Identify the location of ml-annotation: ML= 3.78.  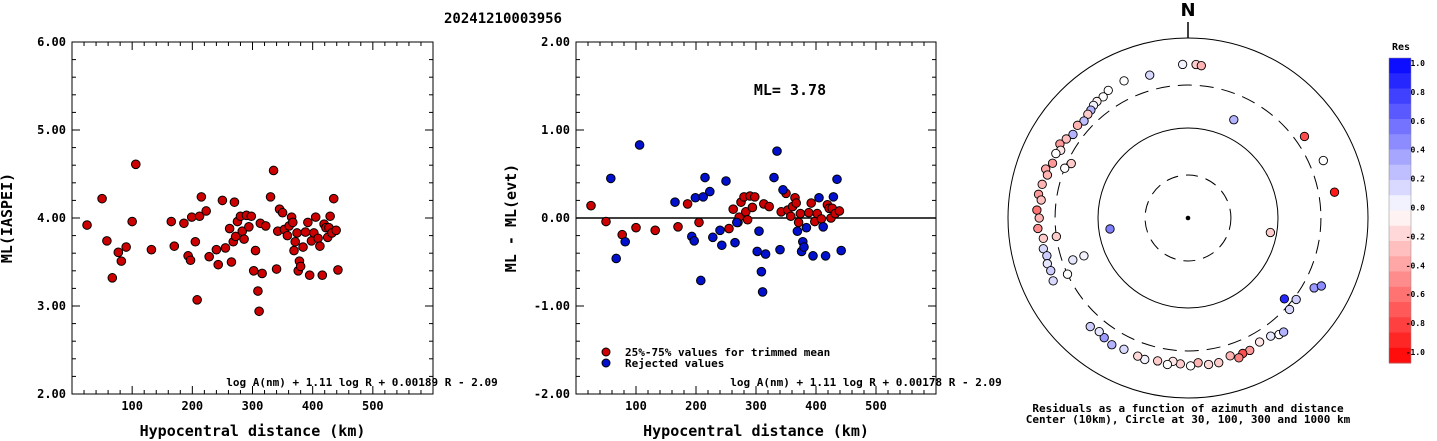
(790, 90).